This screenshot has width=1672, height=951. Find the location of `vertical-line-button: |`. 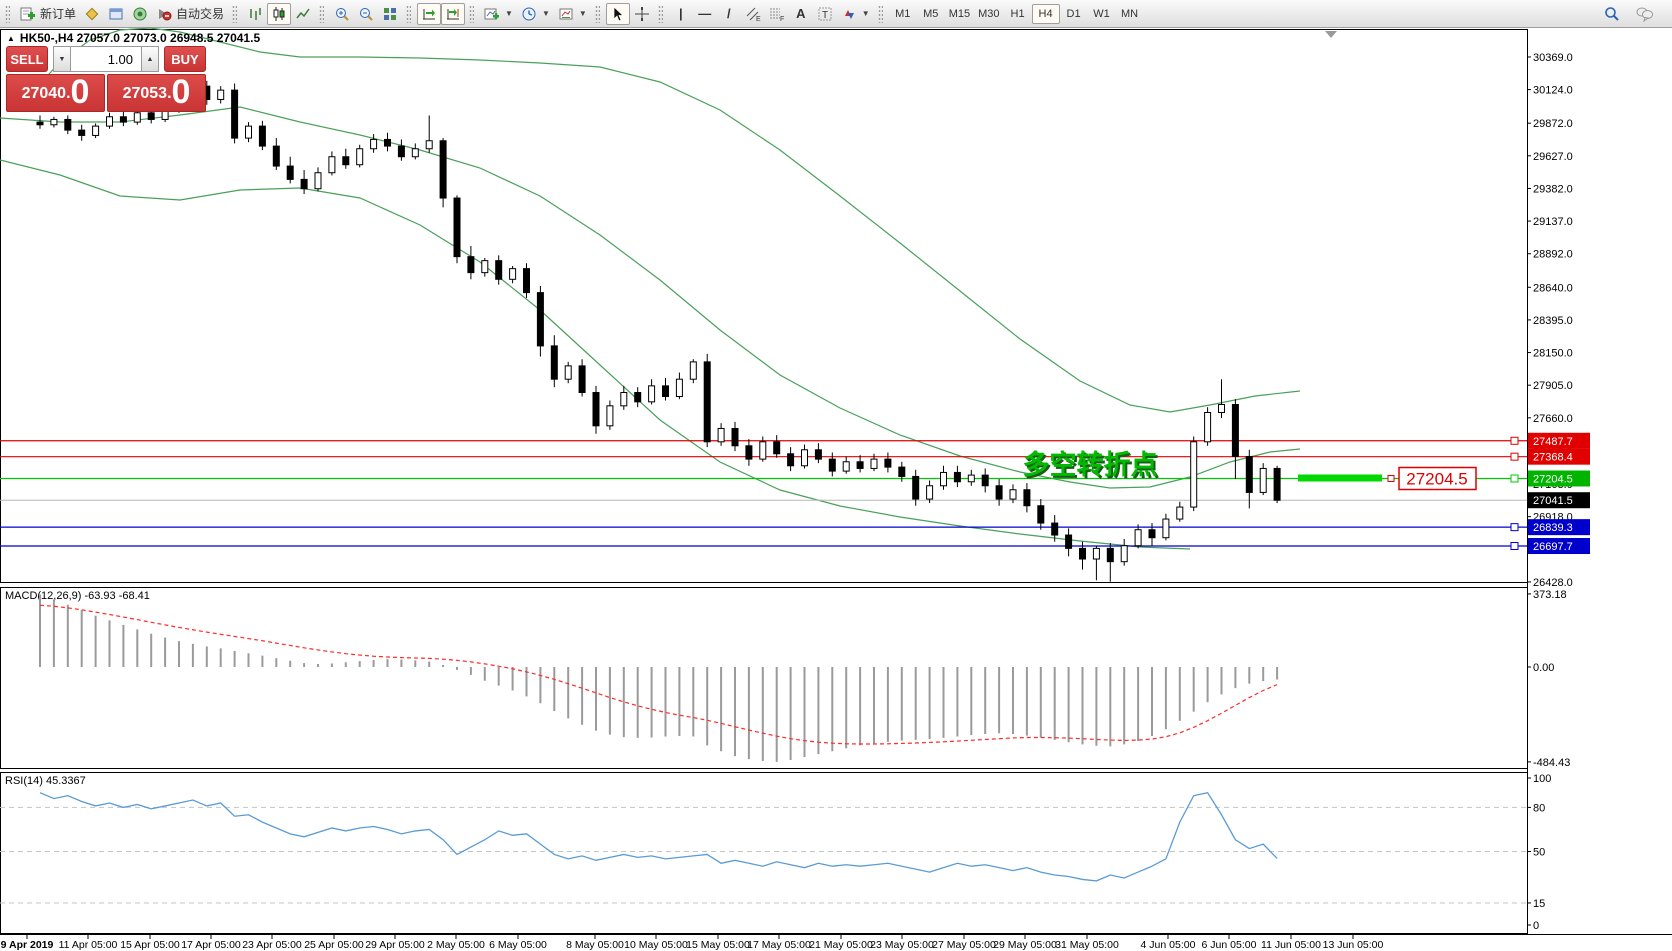

vertical-line-button: | is located at coordinates (681, 14).